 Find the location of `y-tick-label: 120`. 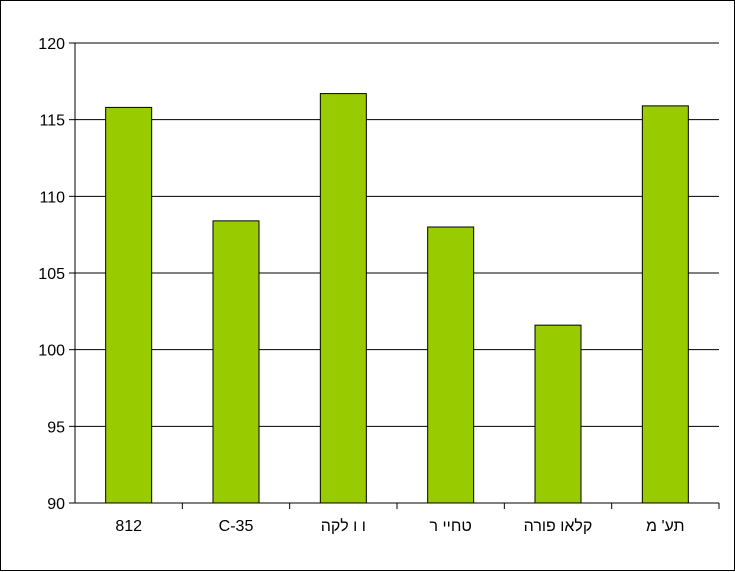

y-tick-label: 120 is located at coordinates (51, 44).